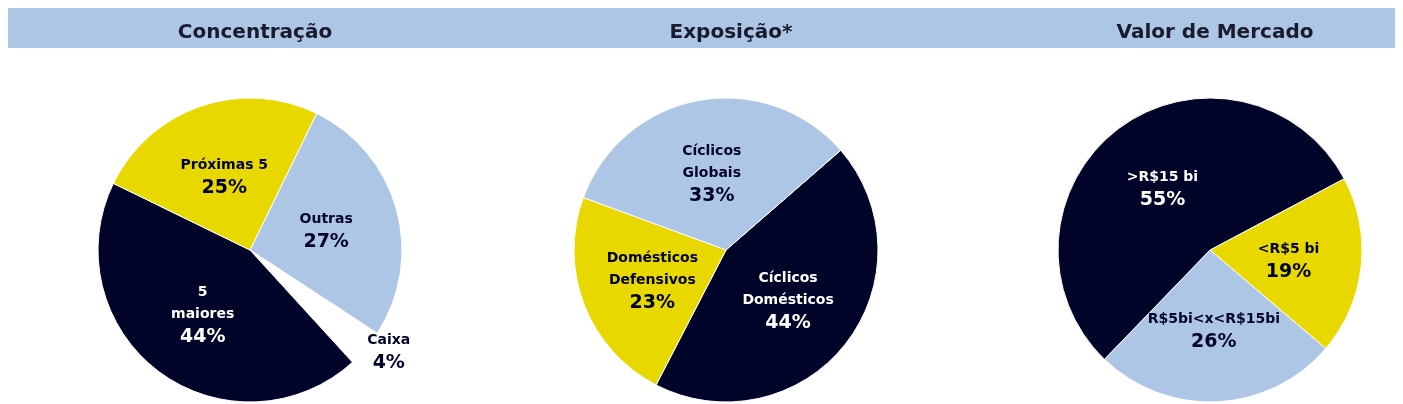  What do you see at coordinates (652, 300) in the screenshot?
I see `data-label: 23%` at bounding box center [652, 300].